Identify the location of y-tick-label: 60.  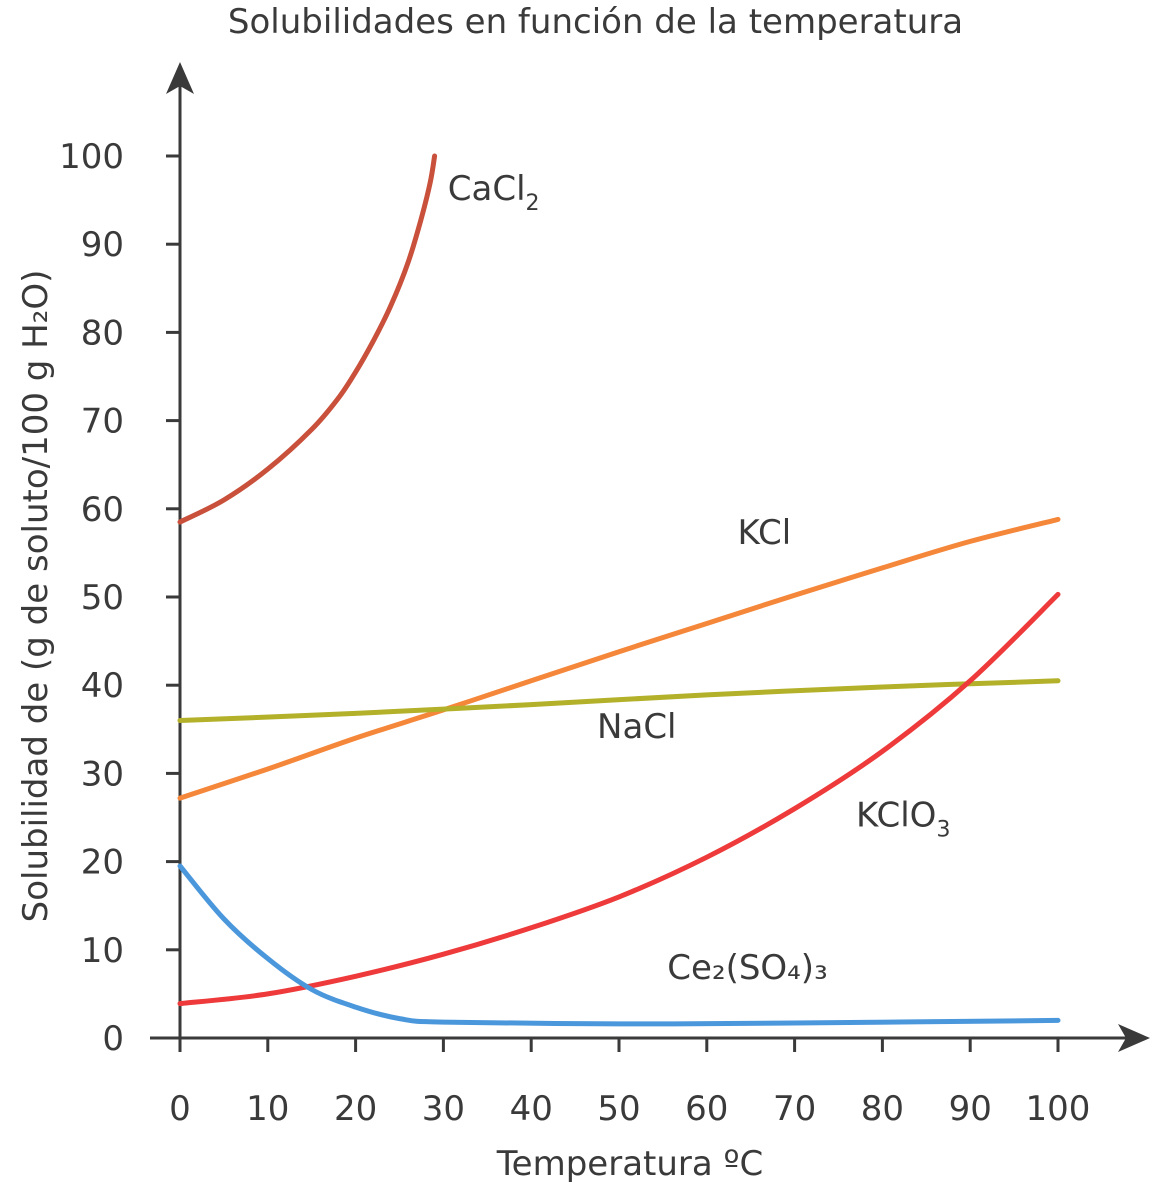
(102, 510).